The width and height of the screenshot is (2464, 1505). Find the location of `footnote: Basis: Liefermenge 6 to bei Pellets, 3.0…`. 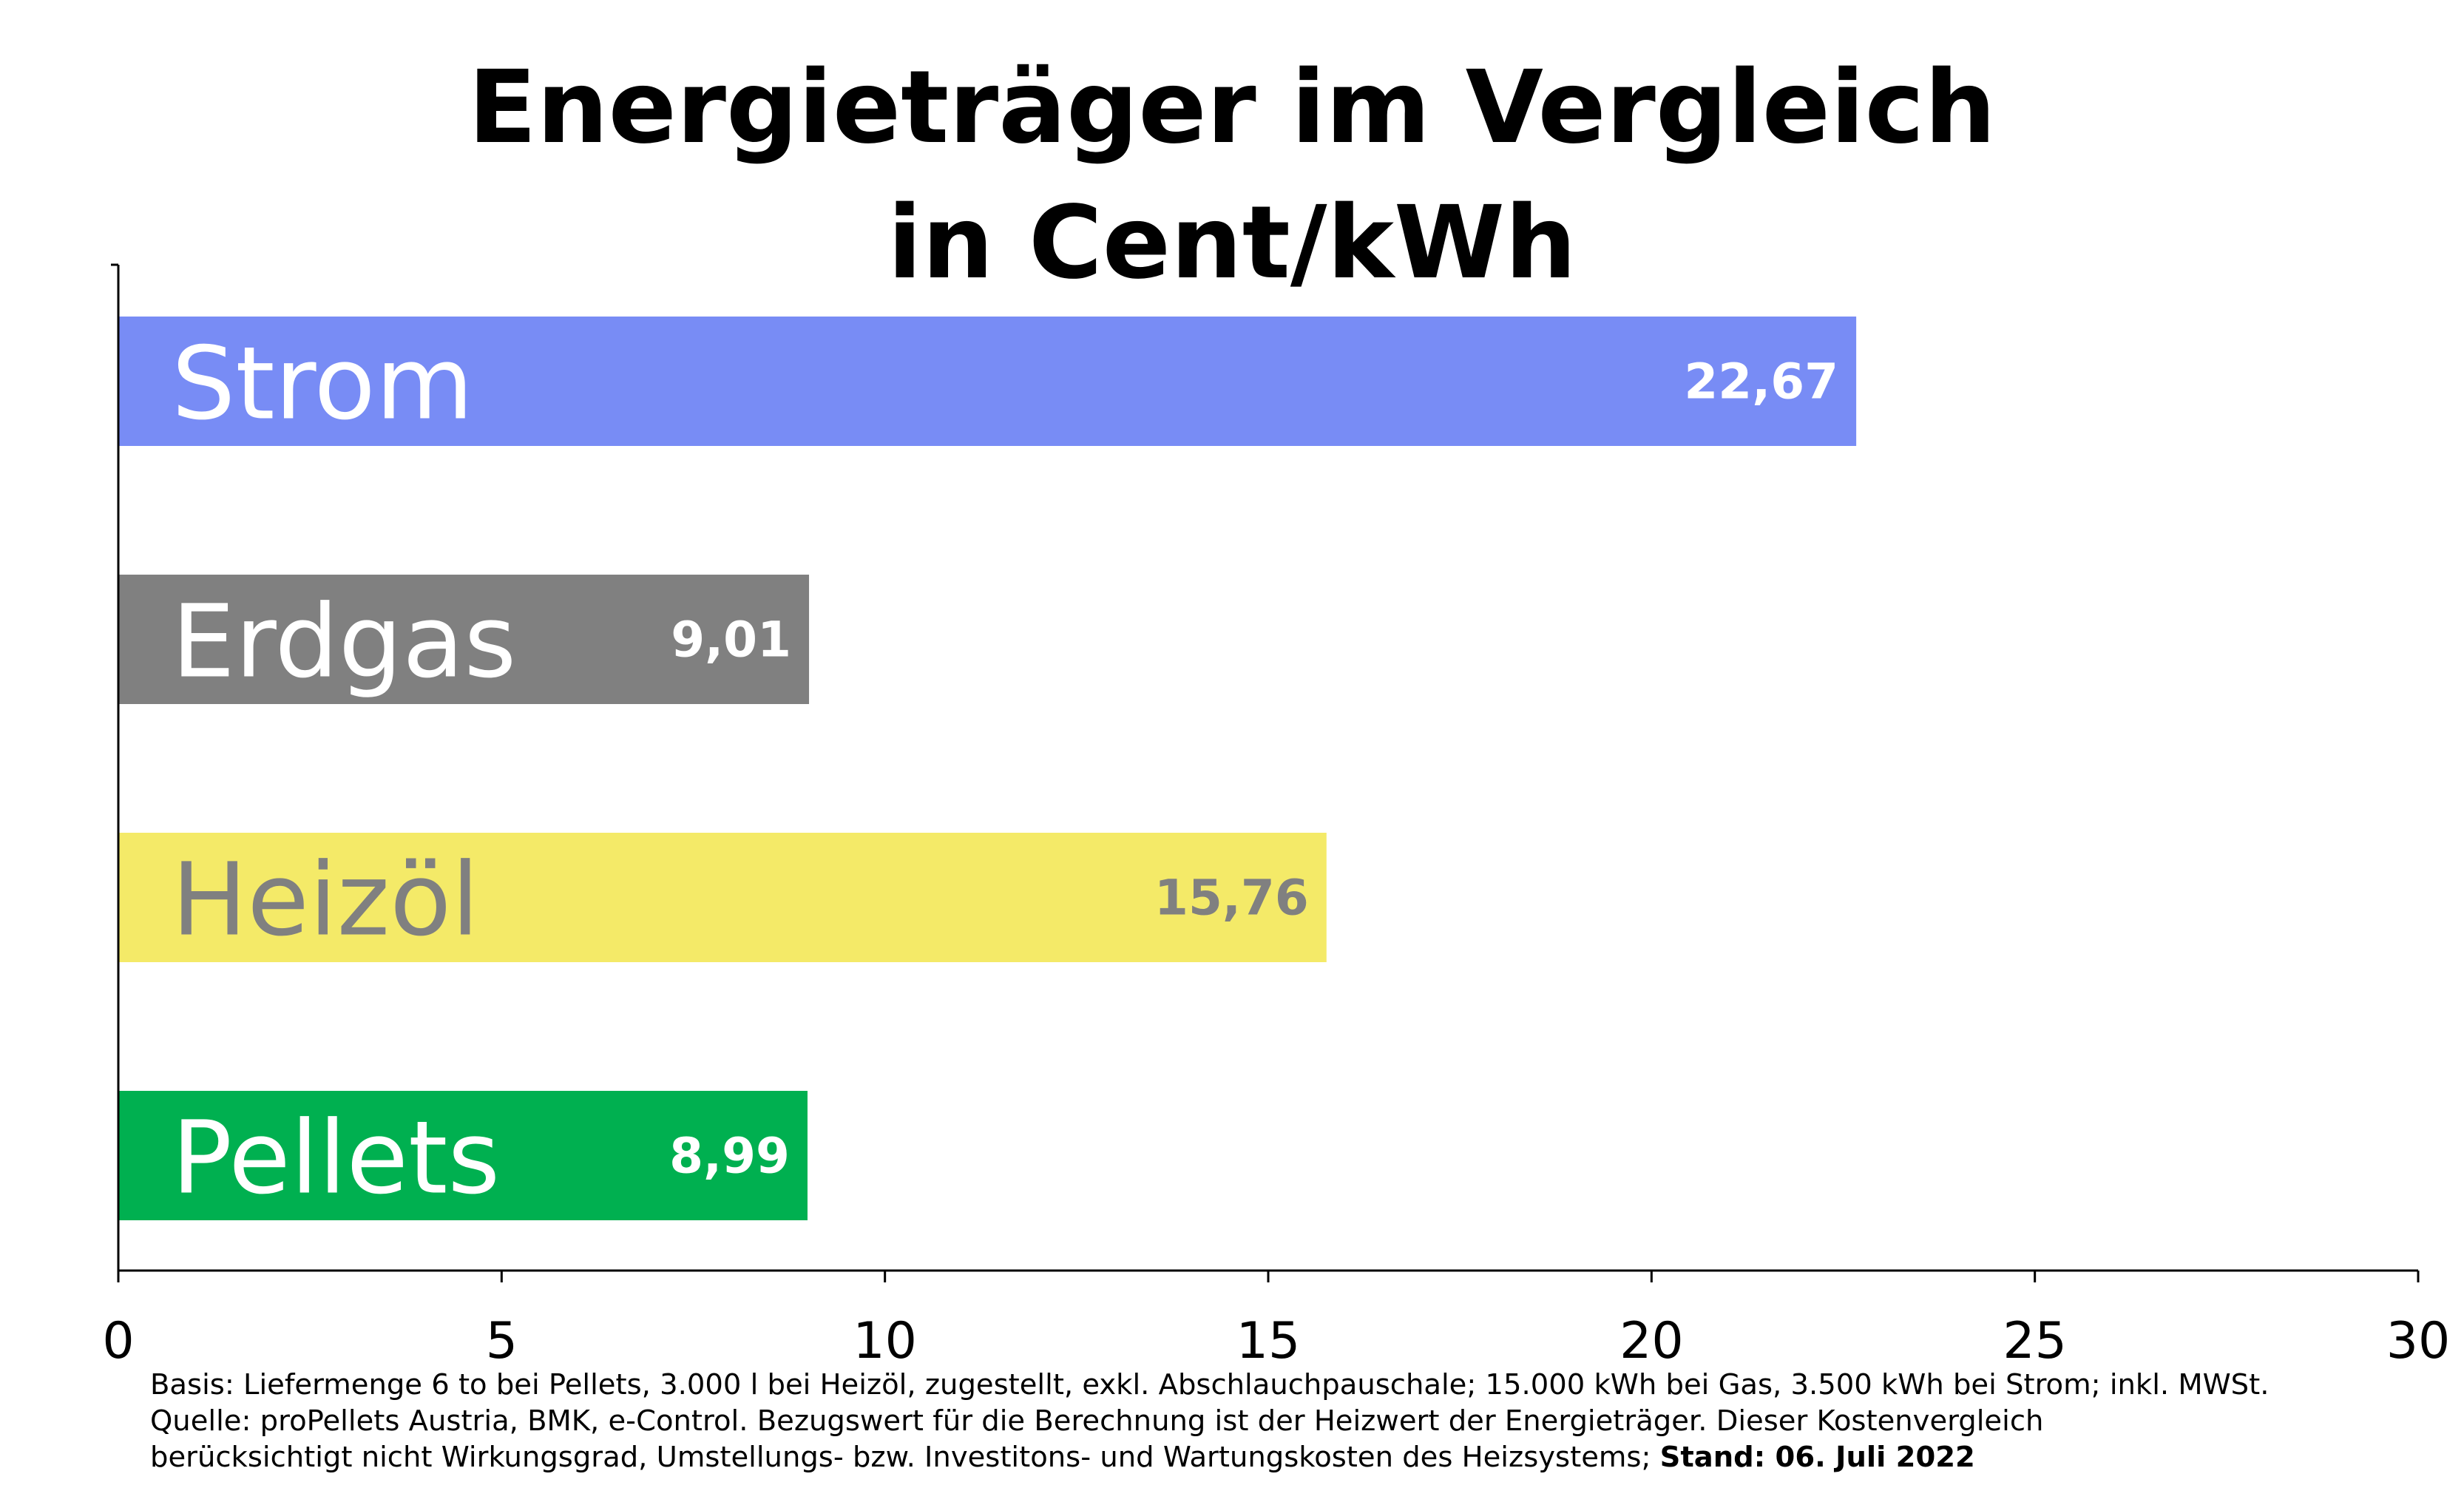

footnote: Basis: Liefermenge 6 to bei Pellets, 3.0… is located at coordinates (1259, 1421).